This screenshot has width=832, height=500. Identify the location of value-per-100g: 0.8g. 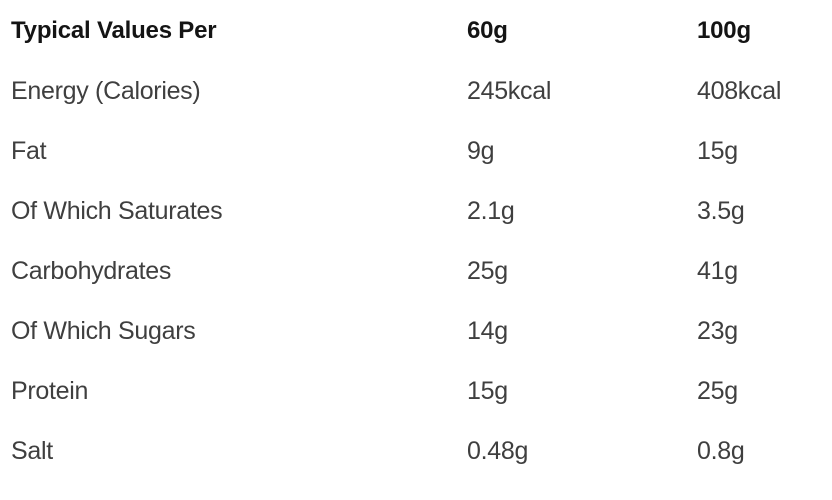
(721, 450).